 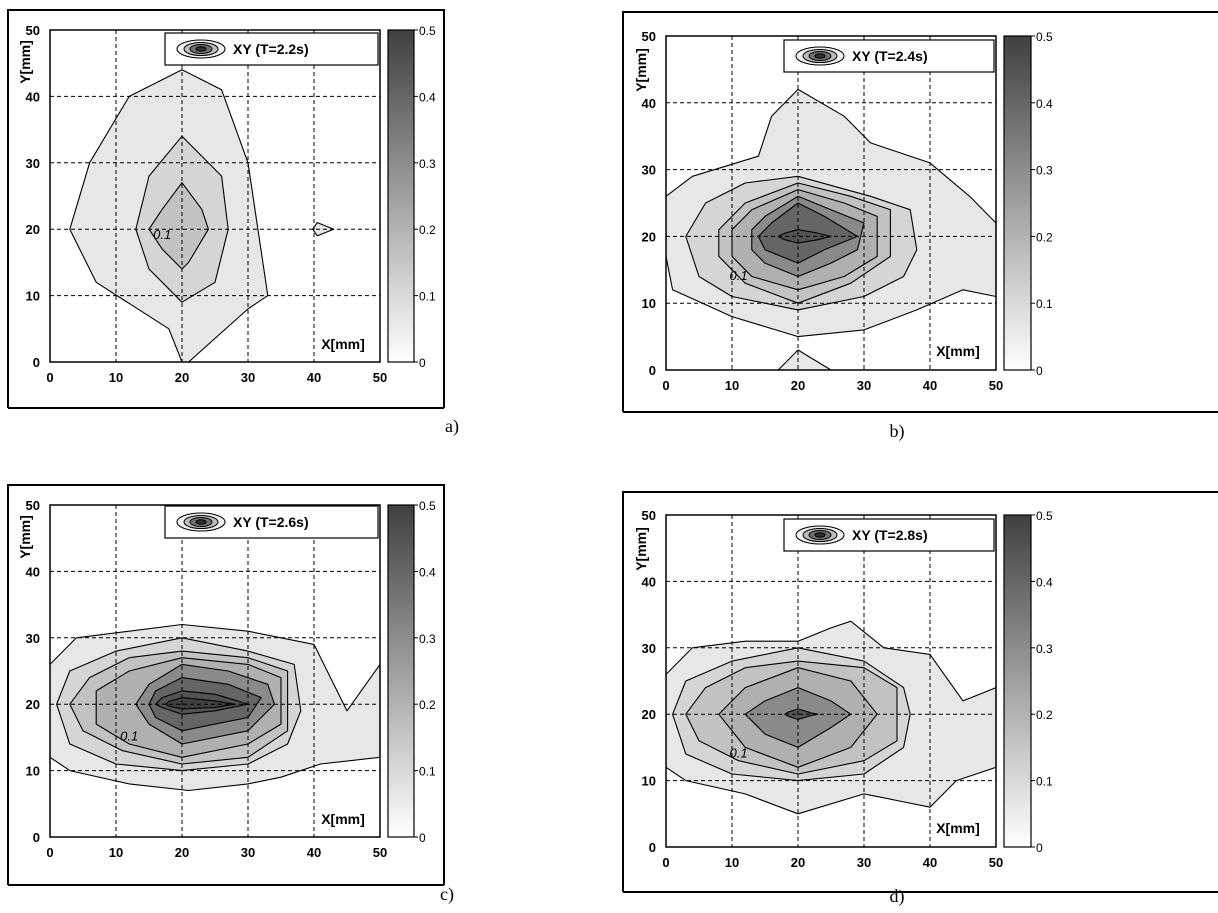 What do you see at coordinates (889, 56) in the screenshot?
I see `legend: XY (T=2.4s)` at bounding box center [889, 56].